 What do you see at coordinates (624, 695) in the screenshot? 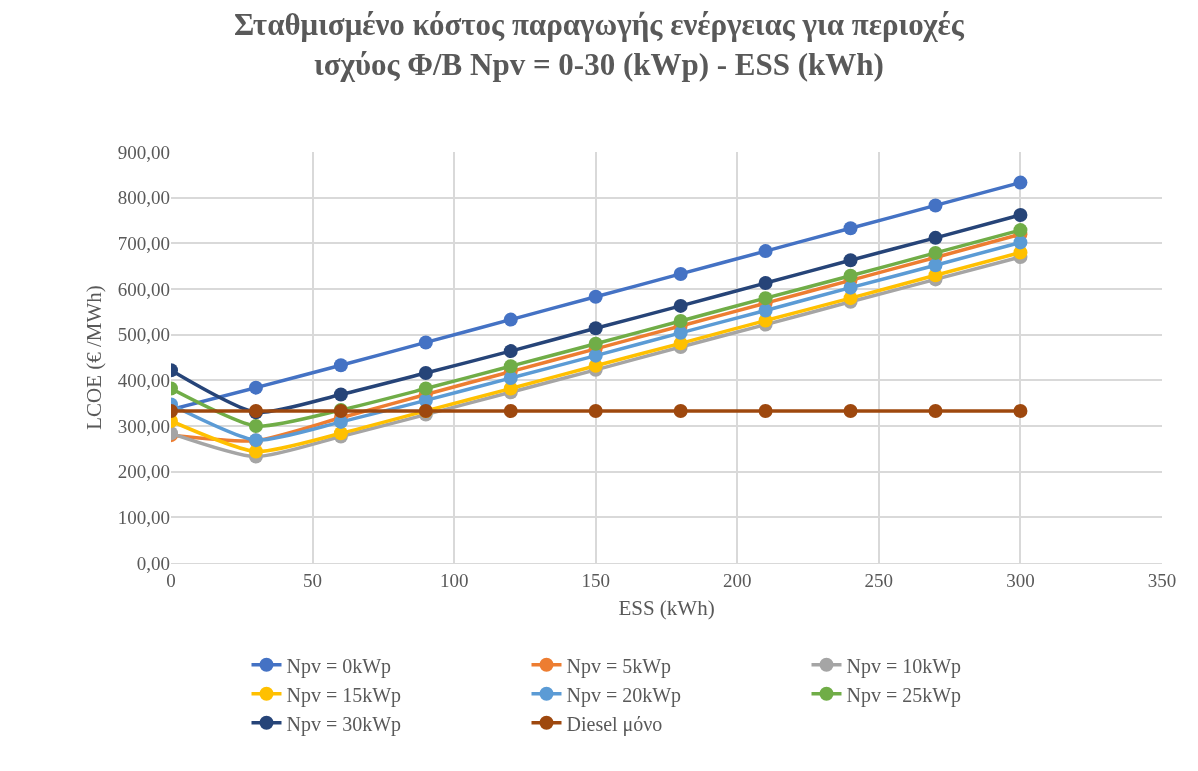
I see `legend-label: Npv = 20kWp` at bounding box center [624, 695].